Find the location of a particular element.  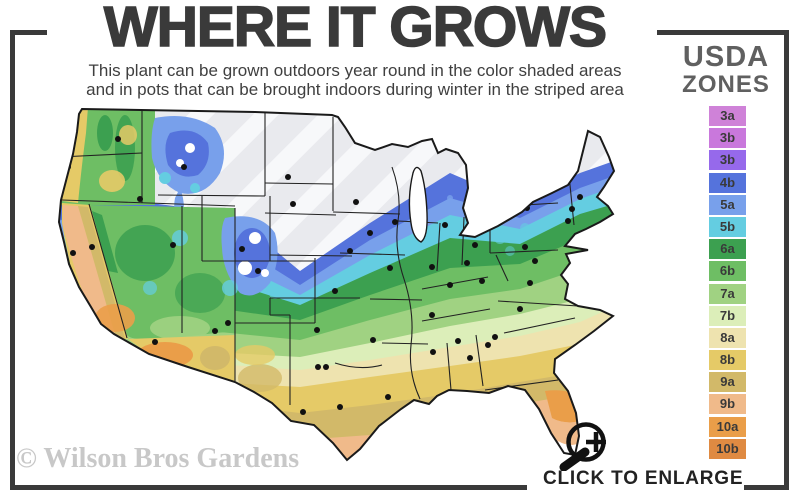

legend-zone-7b-9: 7b is located at coordinates (727, 315).